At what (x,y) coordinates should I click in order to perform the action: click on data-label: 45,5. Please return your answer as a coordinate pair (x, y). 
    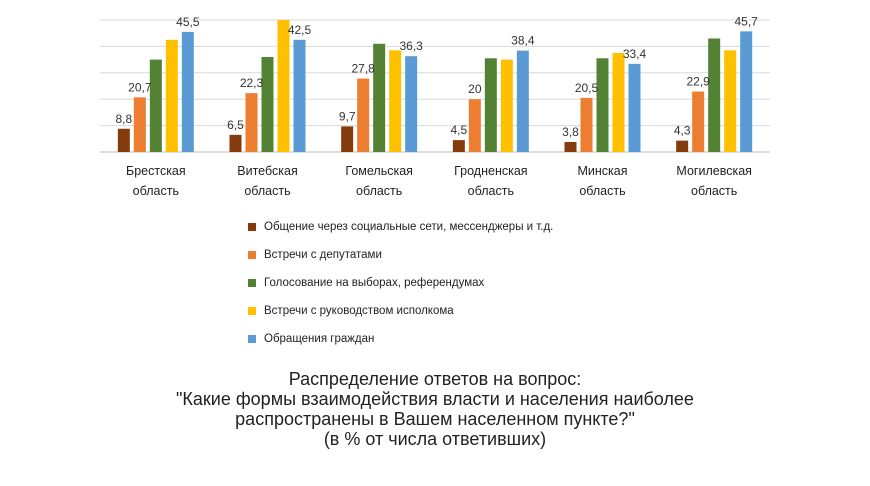
    Looking at the image, I should click on (188, 22).